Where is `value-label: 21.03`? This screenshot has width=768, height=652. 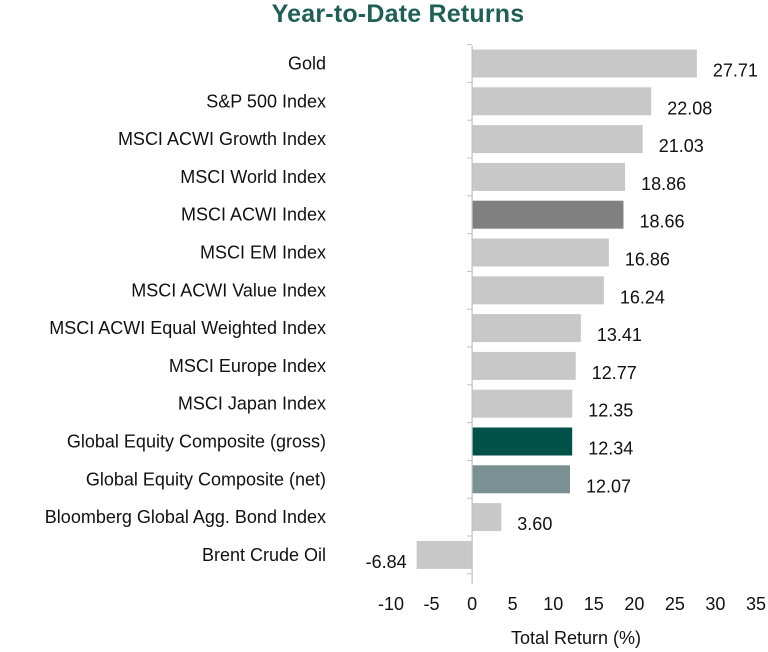
value-label: 21.03 is located at coordinates (681, 146).